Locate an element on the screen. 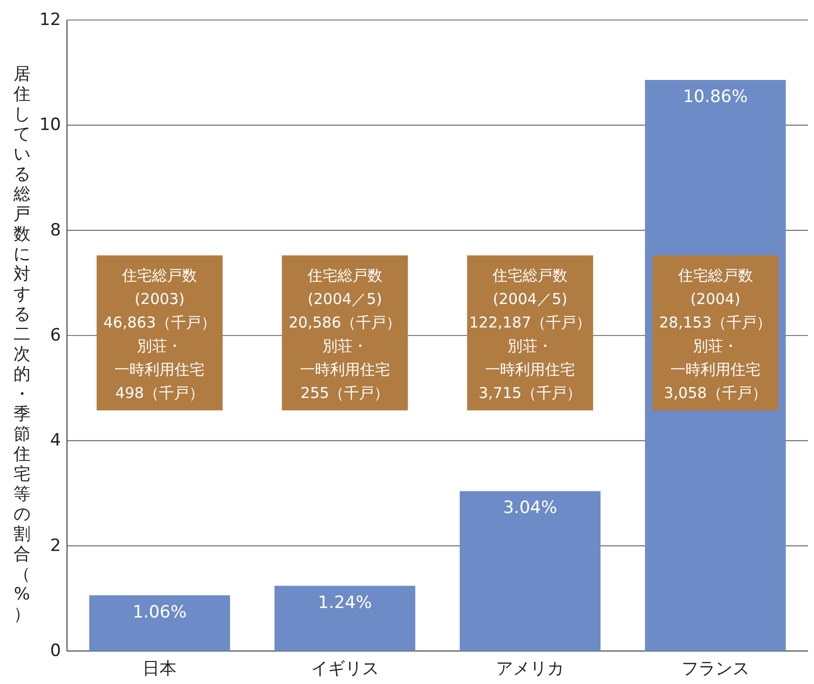  annotation: 28,153（千戸） is located at coordinates (715, 322).